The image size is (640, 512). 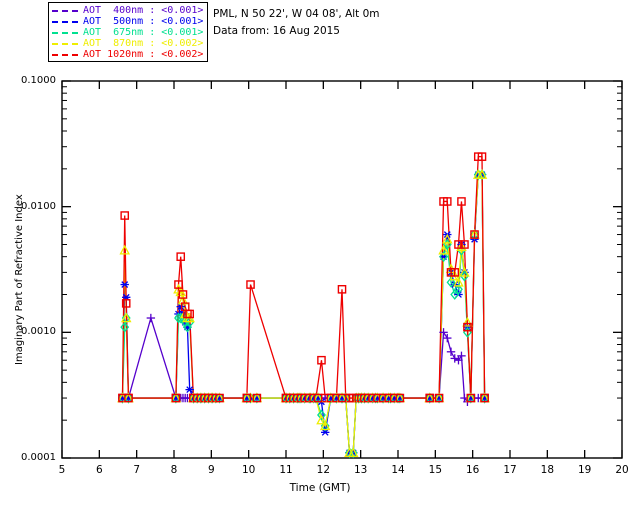 I want to click on x-axis-tick-label: 20, so click(x=622, y=470).